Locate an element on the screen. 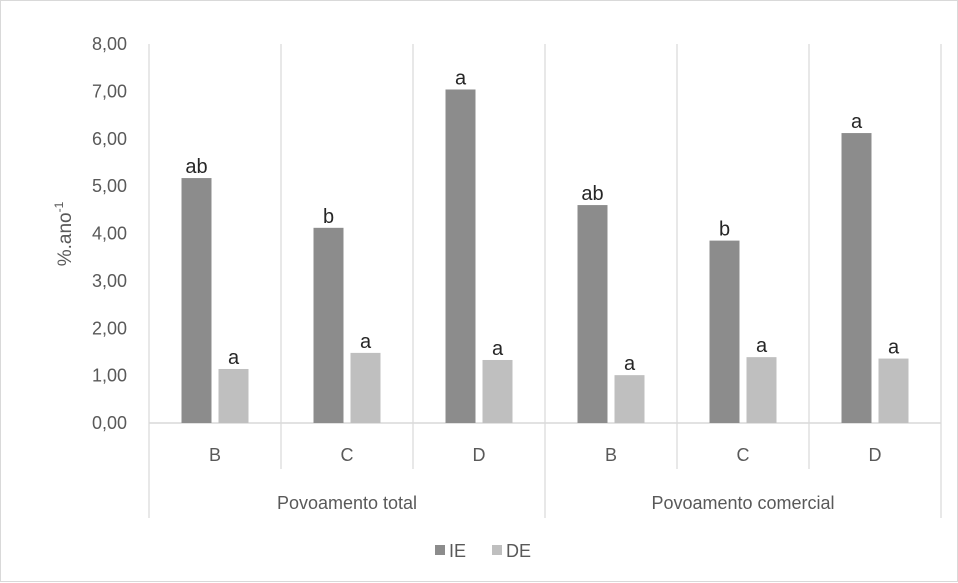 This screenshot has height=583, width=958. y-tick-label: 4,00 is located at coordinates (109, 234).